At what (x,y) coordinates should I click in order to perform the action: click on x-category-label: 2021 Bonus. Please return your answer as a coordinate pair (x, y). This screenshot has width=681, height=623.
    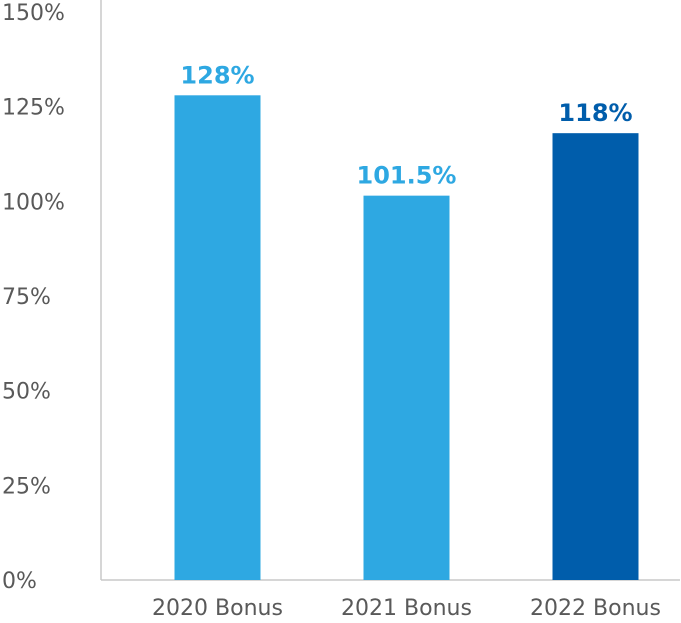
    Looking at the image, I should click on (406, 608).